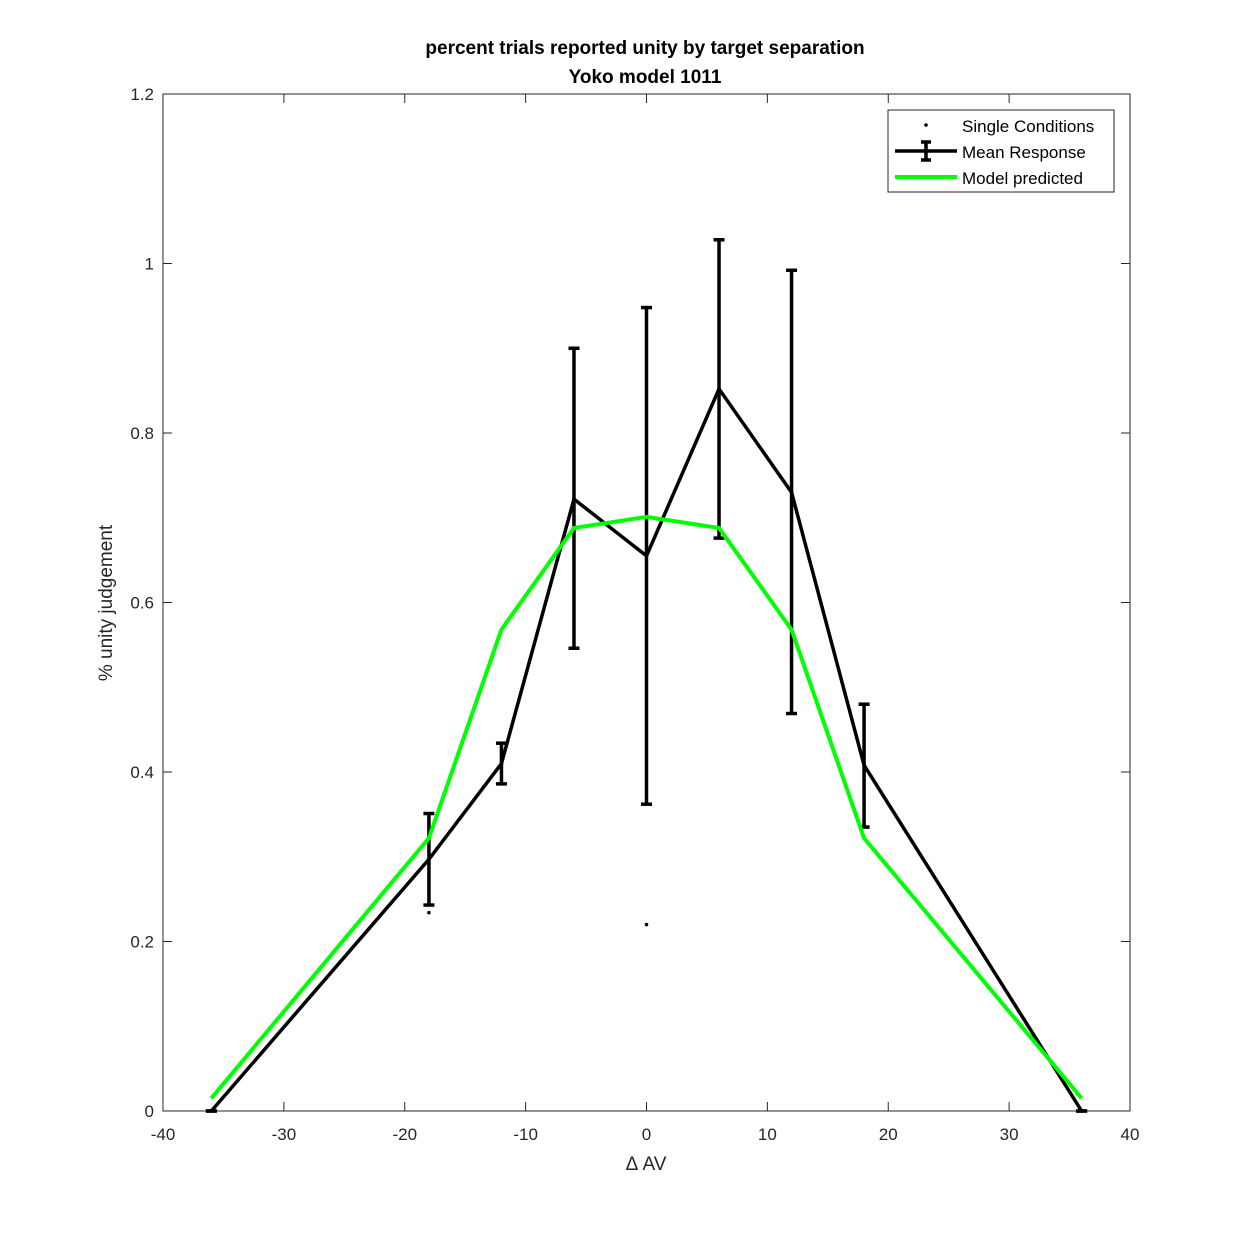  Describe the element at coordinates (149, 264) in the screenshot. I see `y-tick-label: 1` at that location.